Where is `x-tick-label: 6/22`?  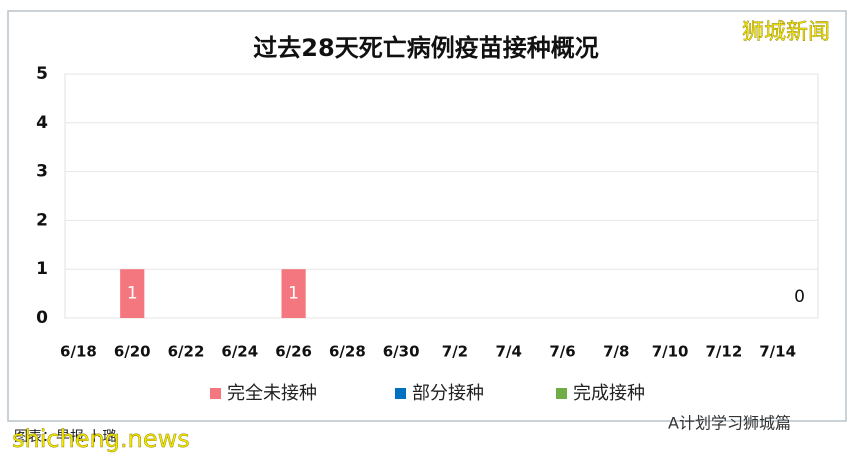 x-tick-label: 6/22 is located at coordinates (186, 352).